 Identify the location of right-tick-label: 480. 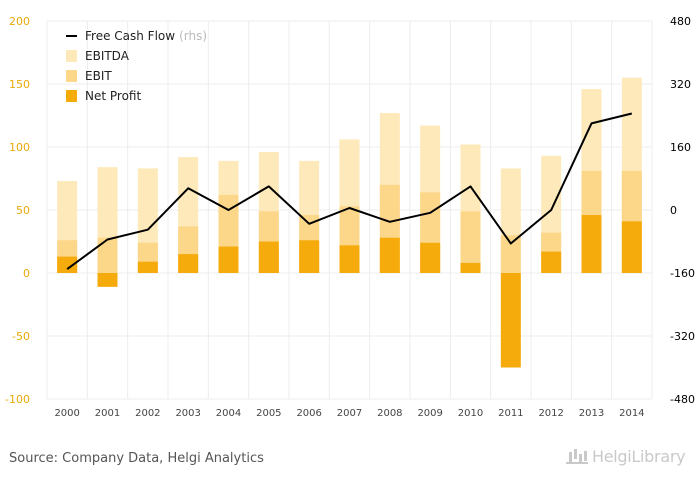
(680, 21).